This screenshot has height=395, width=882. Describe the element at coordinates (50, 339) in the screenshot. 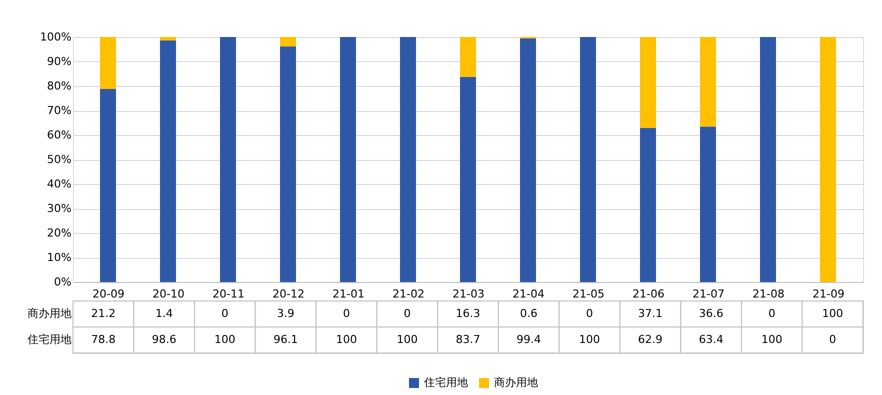

I see `text: 住宅用地` at that location.